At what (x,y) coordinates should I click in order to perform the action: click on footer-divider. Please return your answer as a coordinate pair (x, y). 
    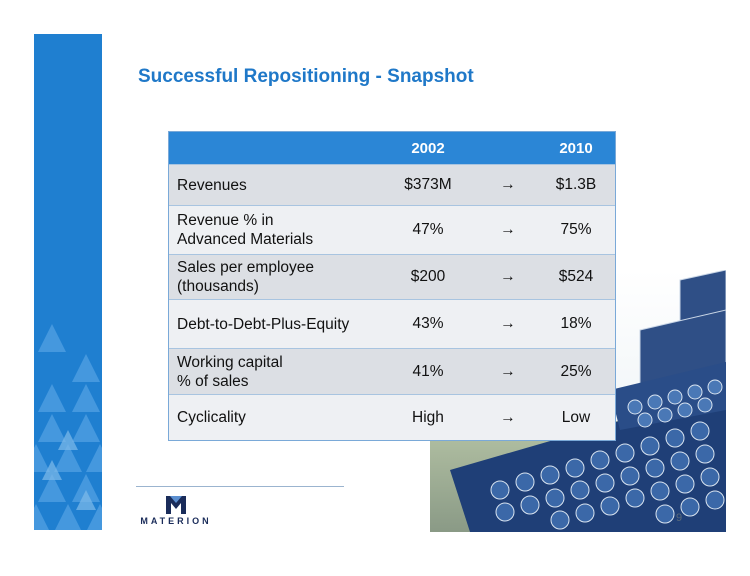
    Looking at the image, I should click on (240, 486).